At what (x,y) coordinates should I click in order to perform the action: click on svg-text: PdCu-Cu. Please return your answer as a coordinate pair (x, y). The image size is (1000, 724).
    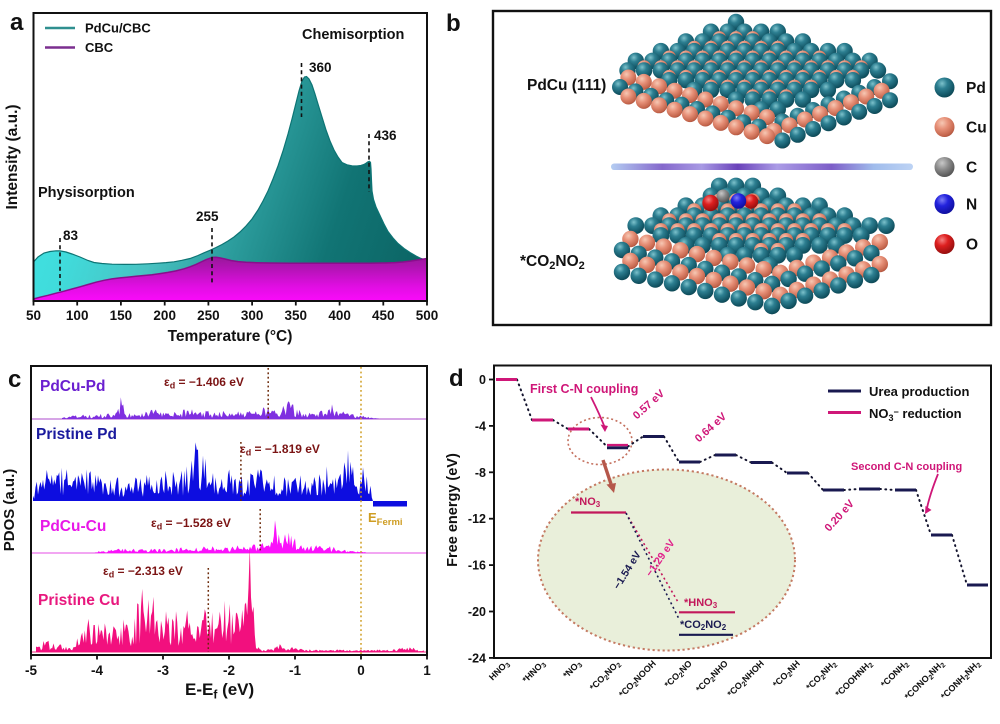
    Looking at the image, I should click on (73, 526).